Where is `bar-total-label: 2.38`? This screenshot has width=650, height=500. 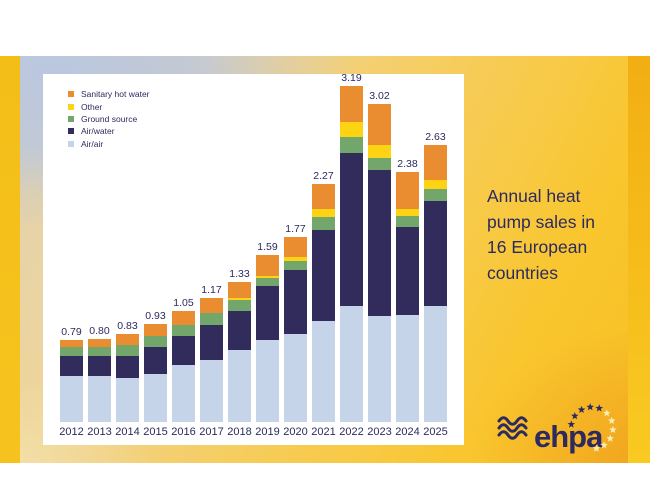
bar-total-label: 2.38 is located at coordinates (407, 164).